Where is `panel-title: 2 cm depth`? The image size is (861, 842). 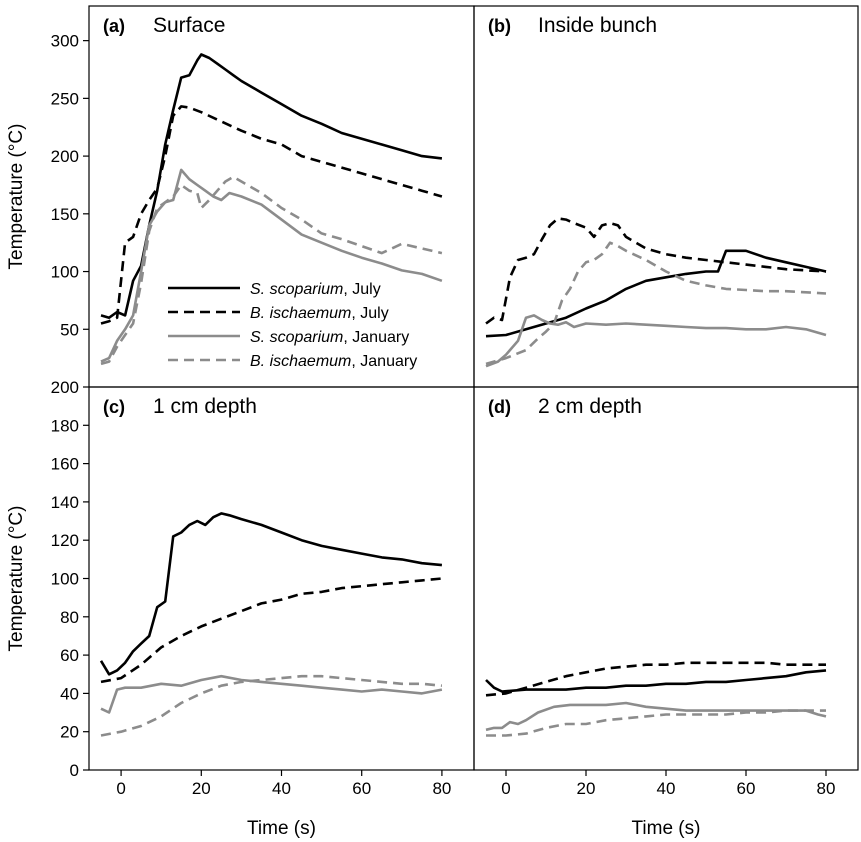
panel-title: 2 cm depth is located at coordinates (590, 406).